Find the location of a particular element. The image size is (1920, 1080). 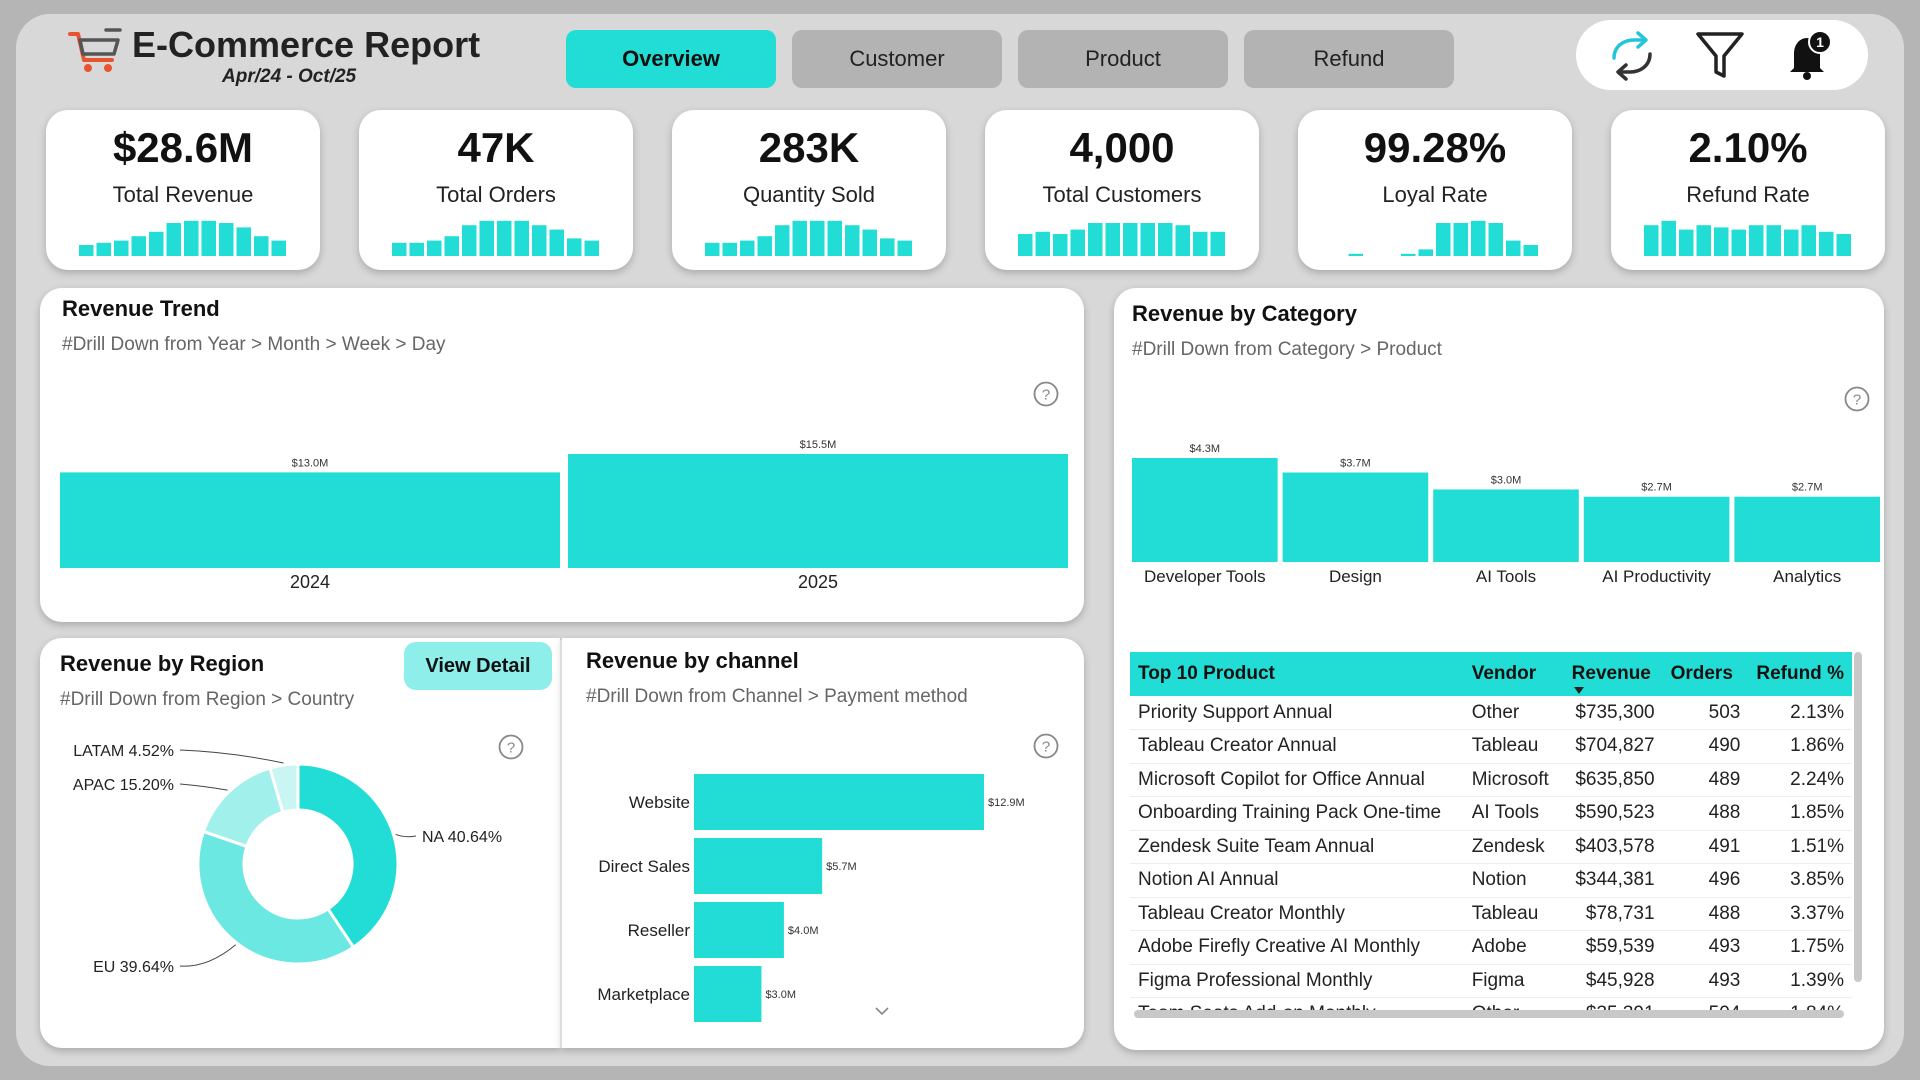

cell-refund: 2.24% is located at coordinates (1800, 780).